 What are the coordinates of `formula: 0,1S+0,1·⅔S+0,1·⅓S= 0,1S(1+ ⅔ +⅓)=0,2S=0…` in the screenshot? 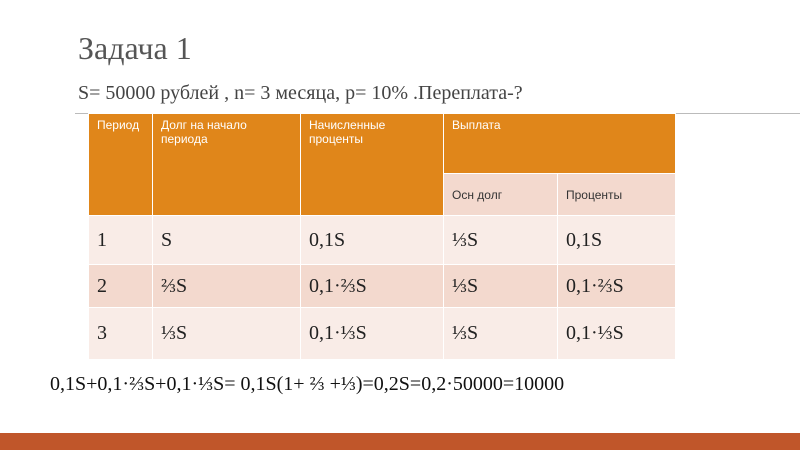 It's located at (307, 384).